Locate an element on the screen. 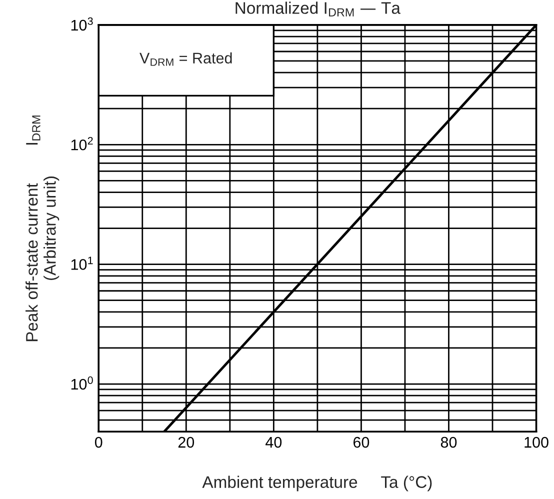  text: Peak off-state current I$_{DRM}$ (Arbitrary unit) is located at coordinates (43, 229).